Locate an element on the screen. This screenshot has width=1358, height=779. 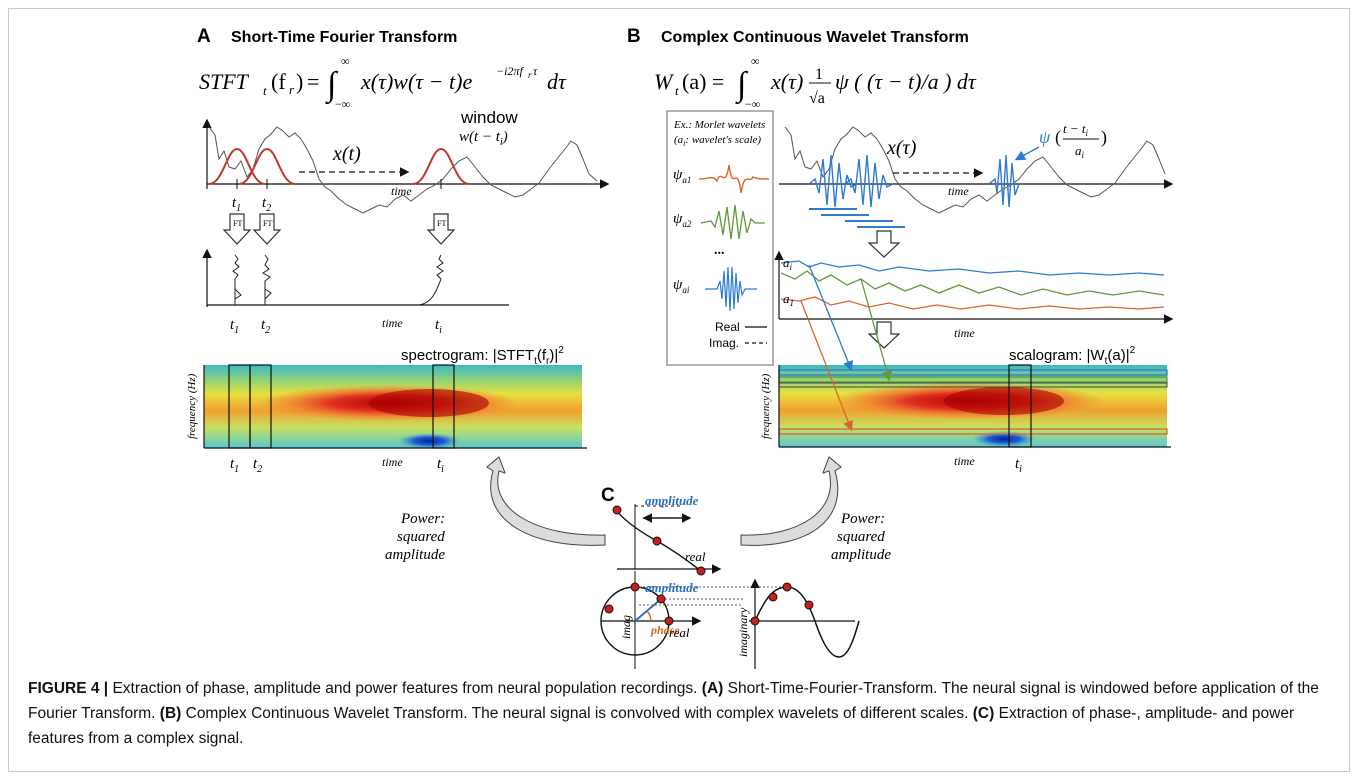
svg-text: −i2πf is located at coordinates (510, 71).